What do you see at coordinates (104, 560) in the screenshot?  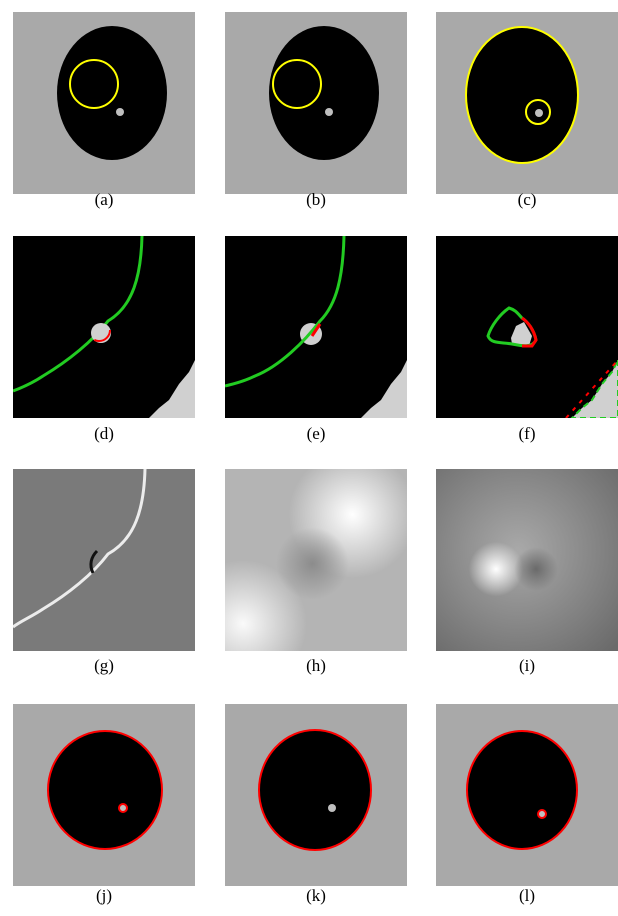 I see `panel-g-image` at bounding box center [104, 560].